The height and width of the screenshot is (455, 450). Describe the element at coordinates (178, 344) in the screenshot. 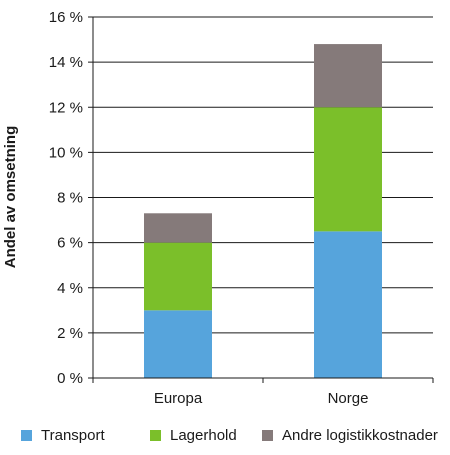

I see `bar-segment-transport-europa` at that location.